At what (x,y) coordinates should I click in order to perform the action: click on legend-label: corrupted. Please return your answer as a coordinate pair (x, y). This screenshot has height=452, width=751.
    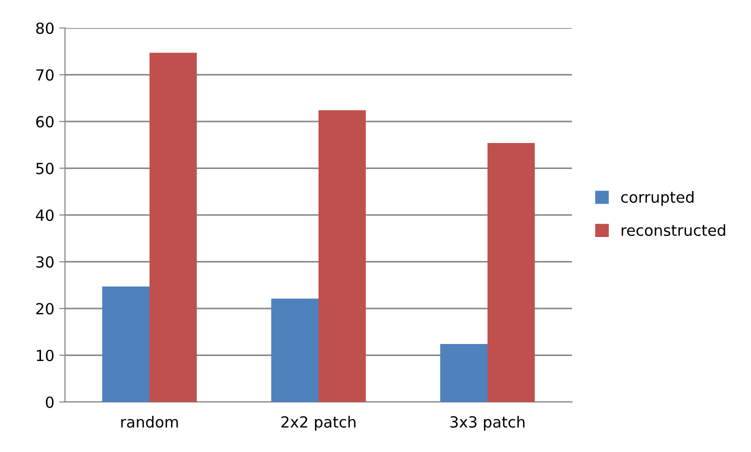
    Looking at the image, I should click on (657, 198).